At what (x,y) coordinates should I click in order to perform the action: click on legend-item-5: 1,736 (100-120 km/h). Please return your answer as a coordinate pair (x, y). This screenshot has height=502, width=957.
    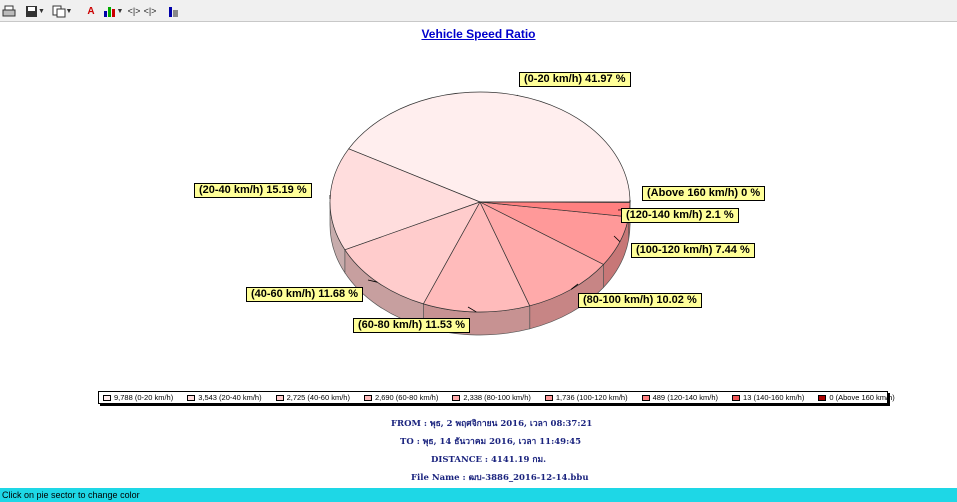
    Looking at the image, I should click on (586, 397).